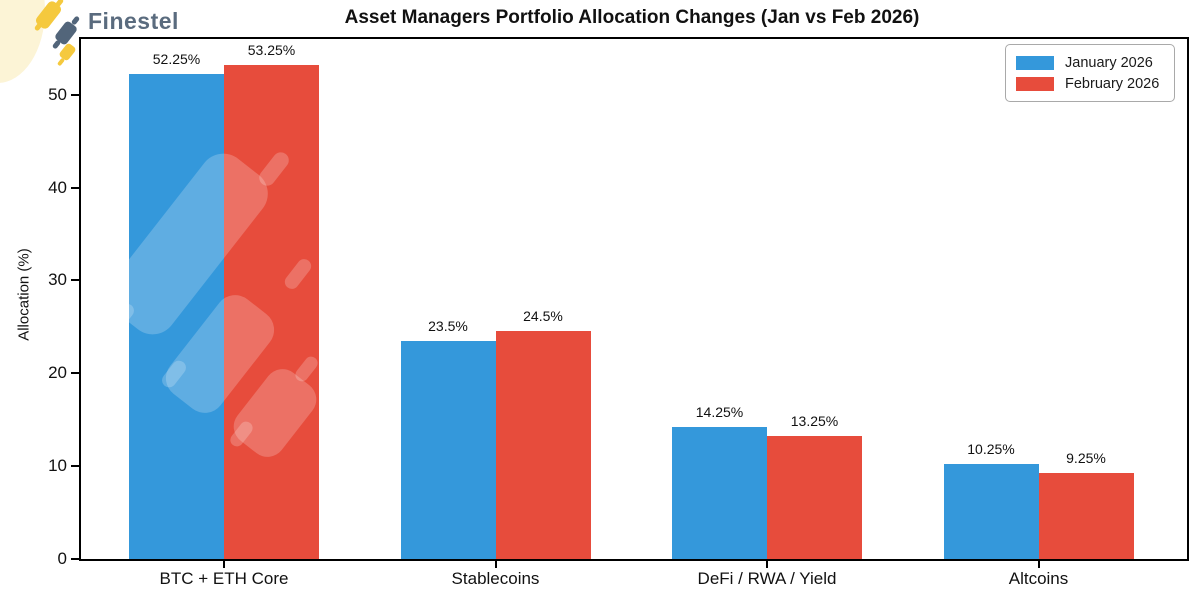 The width and height of the screenshot is (1200, 600). Describe the element at coordinates (991, 449) in the screenshot. I see `bar-value-label: 10.25%` at that location.